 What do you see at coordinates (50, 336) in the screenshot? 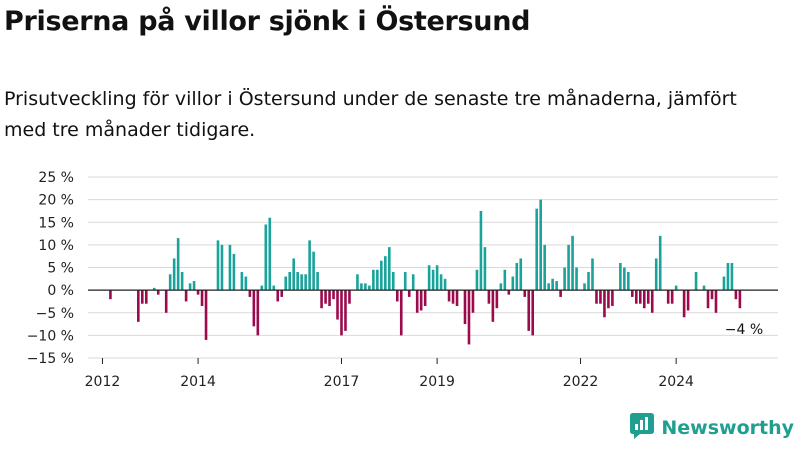
I see `y-tick-label: −10 %` at bounding box center [50, 336].